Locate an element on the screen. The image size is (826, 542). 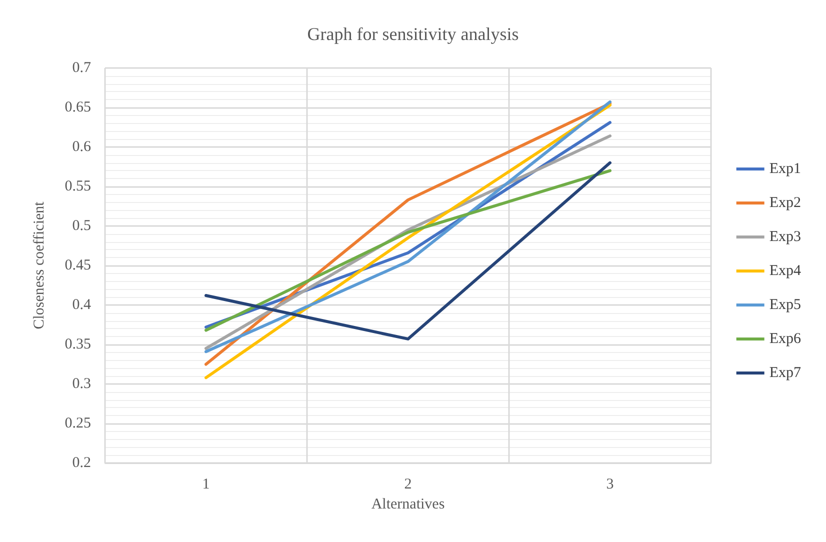
y-tick-label: 0.35 is located at coordinates (77, 344).